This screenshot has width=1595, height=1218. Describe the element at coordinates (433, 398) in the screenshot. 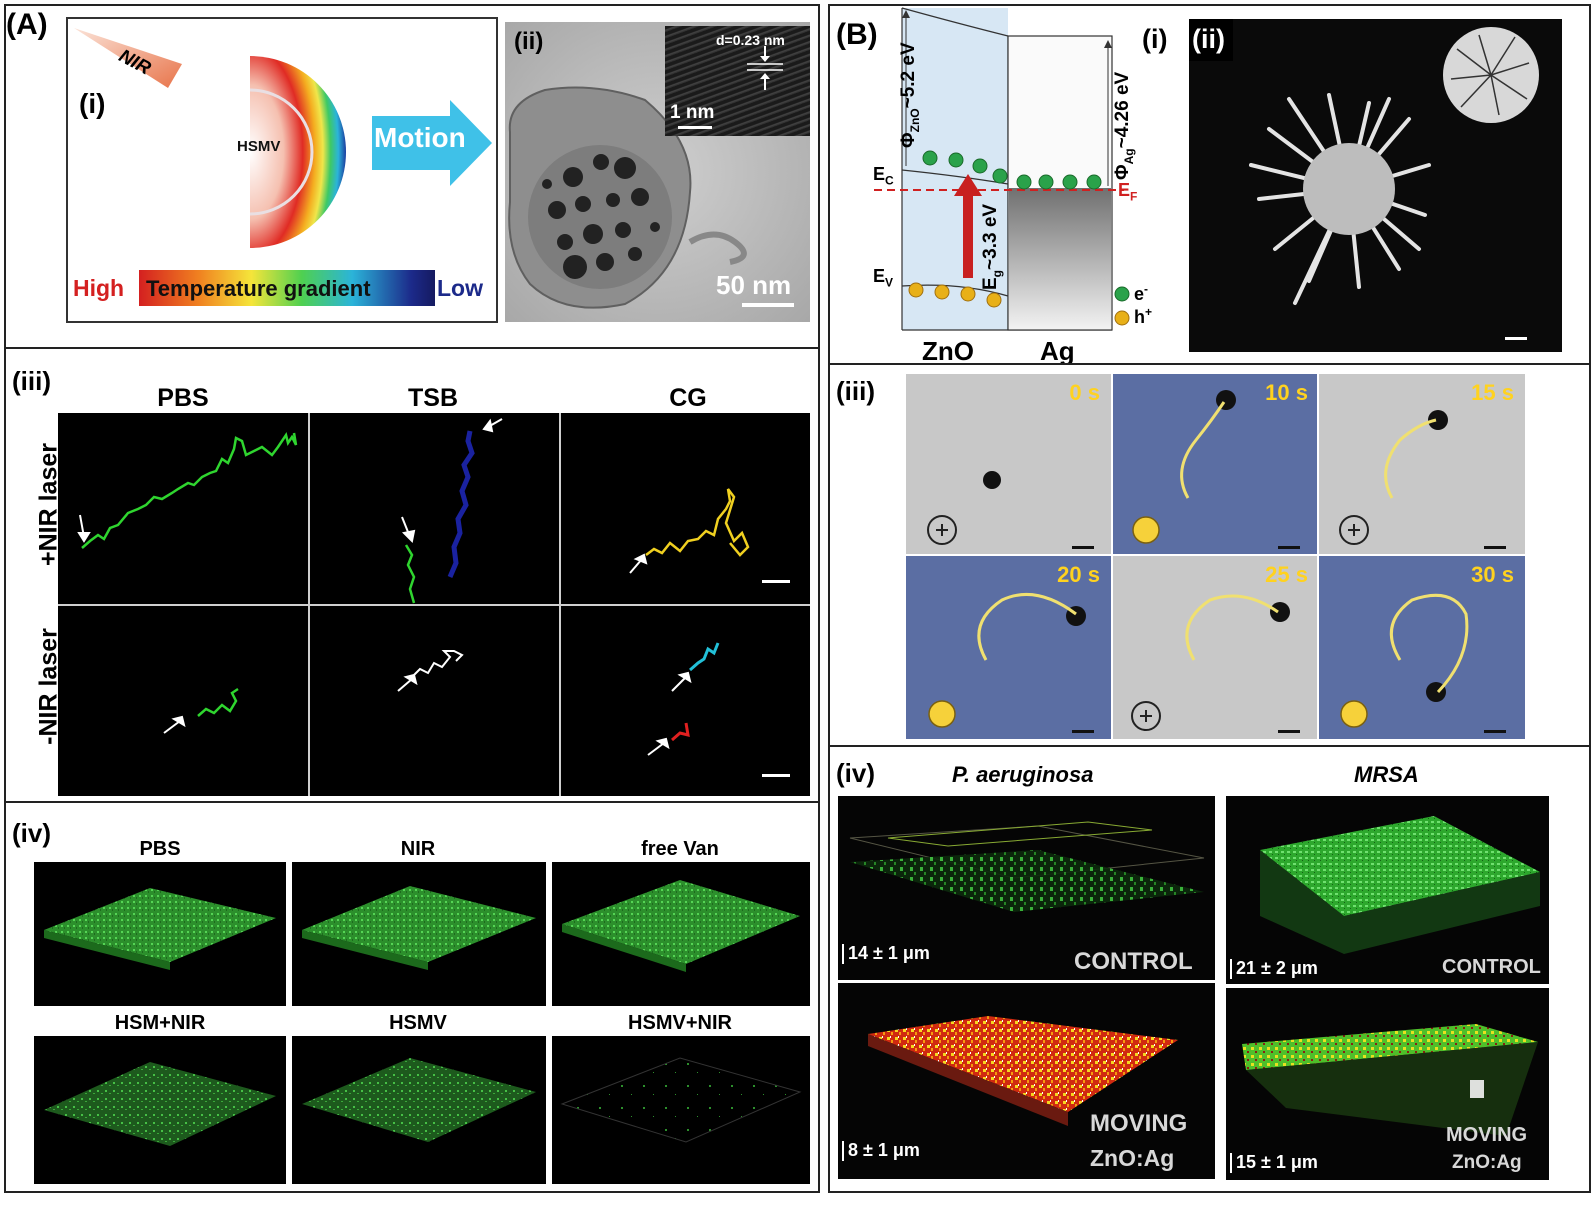

I see `column-header-tsb: TSB` at that location.